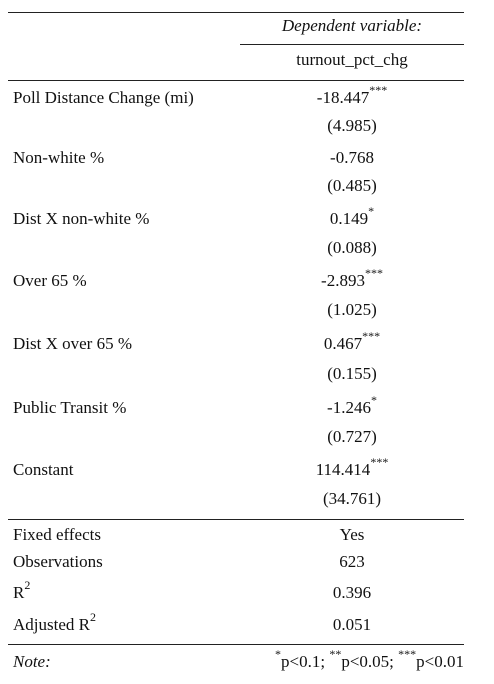 The height and width of the screenshot is (684, 494). What do you see at coordinates (407, 654) in the screenshot?
I see `sig3-star: ***` at bounding box center [407, 654].